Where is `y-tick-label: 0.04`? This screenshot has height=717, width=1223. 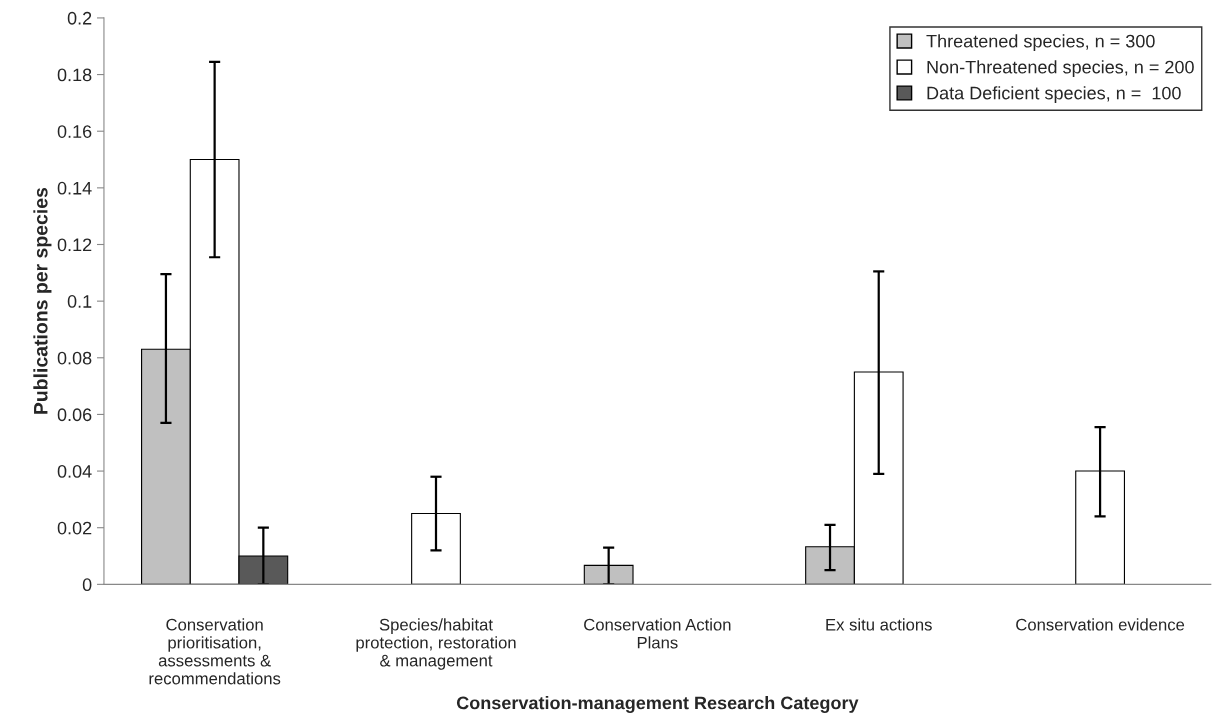
y-tick-label: 0.04 is located at coordinates (74, 471).